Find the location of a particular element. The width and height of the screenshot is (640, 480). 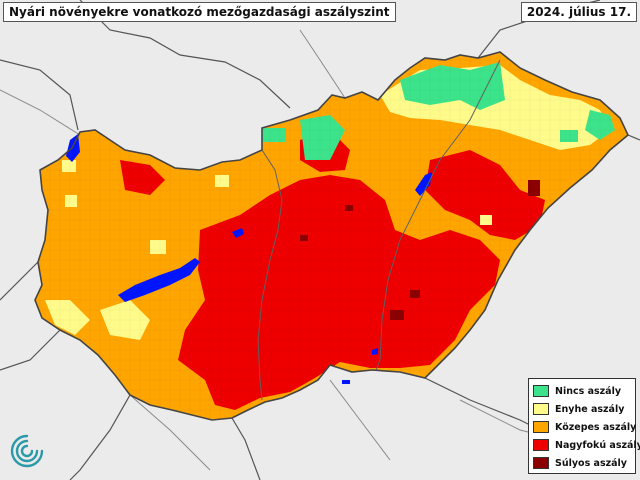

legend-item-extreme: Nagyfokú aszály is located at coordinates (586, 445).